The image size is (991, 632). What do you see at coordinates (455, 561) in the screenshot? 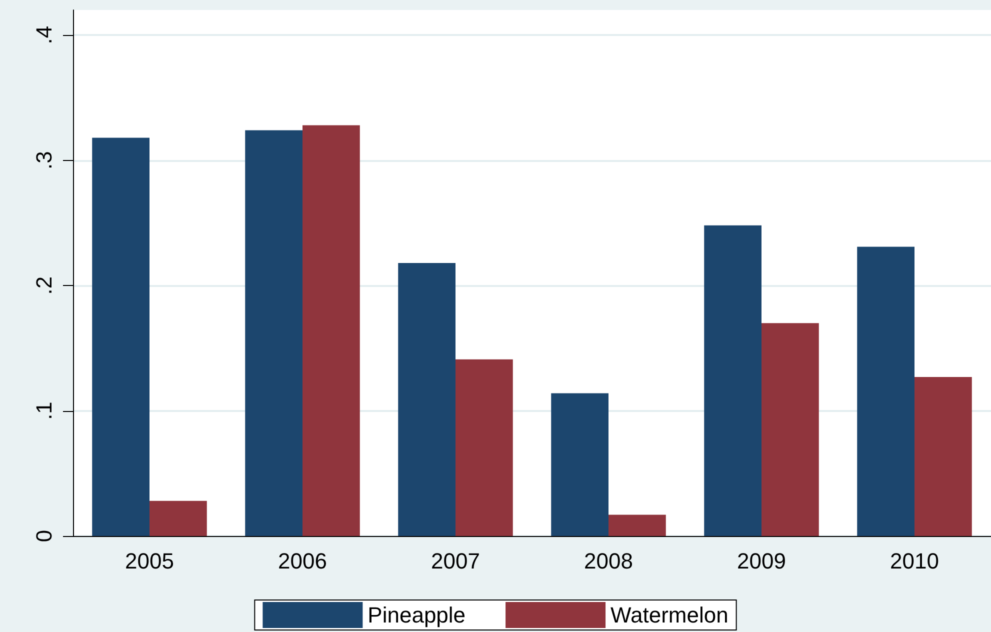
I see `x-tick-label: 2007` at bounding box center [455, 561].